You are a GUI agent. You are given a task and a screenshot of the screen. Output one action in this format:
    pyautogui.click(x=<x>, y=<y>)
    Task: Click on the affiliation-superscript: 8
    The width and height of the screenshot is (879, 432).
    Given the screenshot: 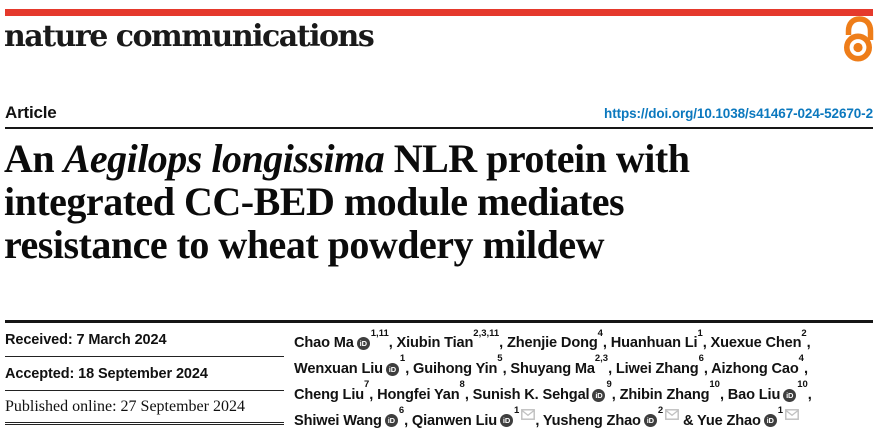 What is the action you would take?
    pyautogui.click(x=462, y=385)
    